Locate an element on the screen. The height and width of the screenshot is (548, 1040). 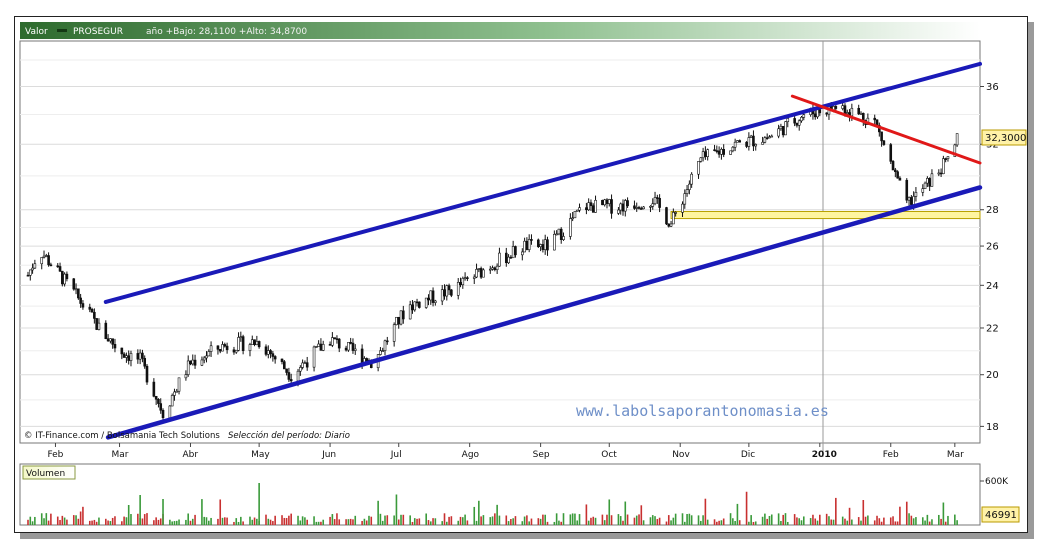
y-tick-label: 26 is located at coordinates (992, 247).